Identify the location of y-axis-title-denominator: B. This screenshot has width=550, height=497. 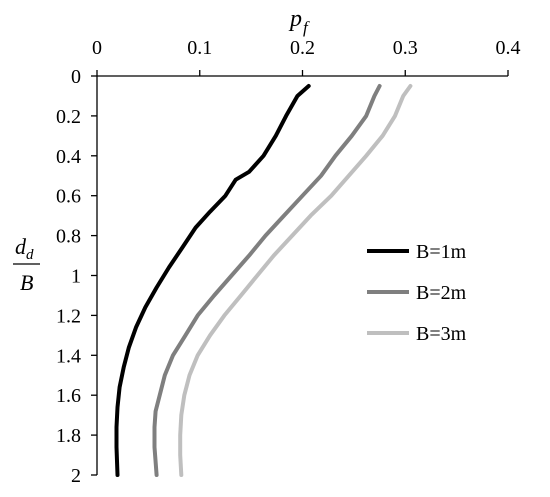
(26, 282).